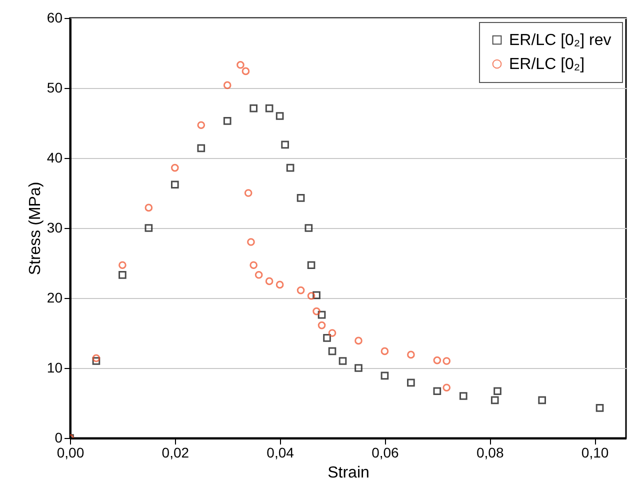 The height and width of the screenshot is (500, 633). What do you see at coordinates (280, 452) in the screenshot?
I see `x-tick-label: 0,04` at bounding box center [280, 452].